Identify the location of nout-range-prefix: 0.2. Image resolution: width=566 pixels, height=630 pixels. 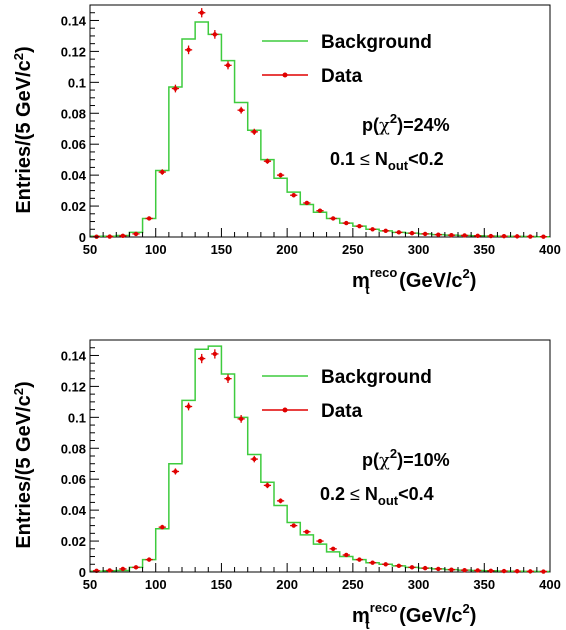
(335, 494).